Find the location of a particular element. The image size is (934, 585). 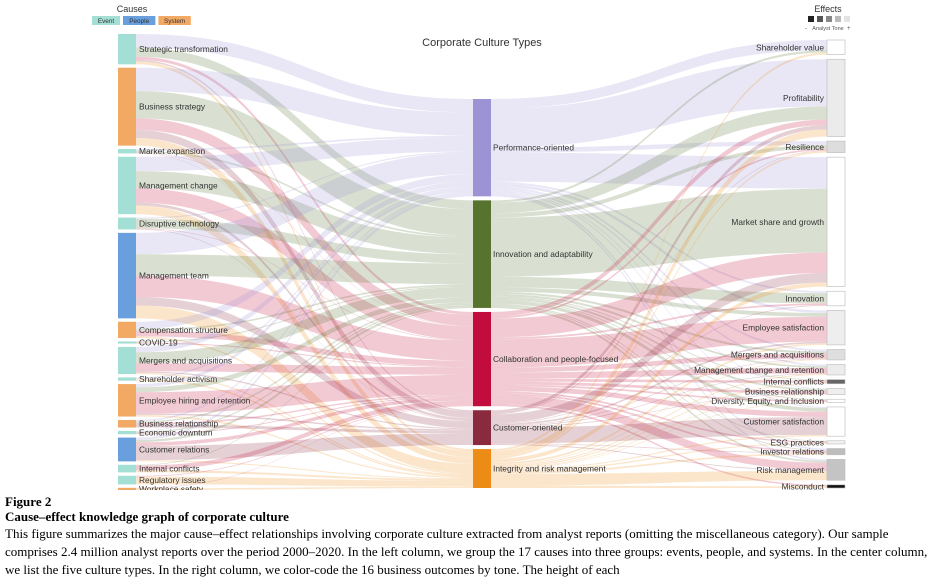

link-covid-19-to-collaboration-and-people-focused is located at coordinates (304, 355).